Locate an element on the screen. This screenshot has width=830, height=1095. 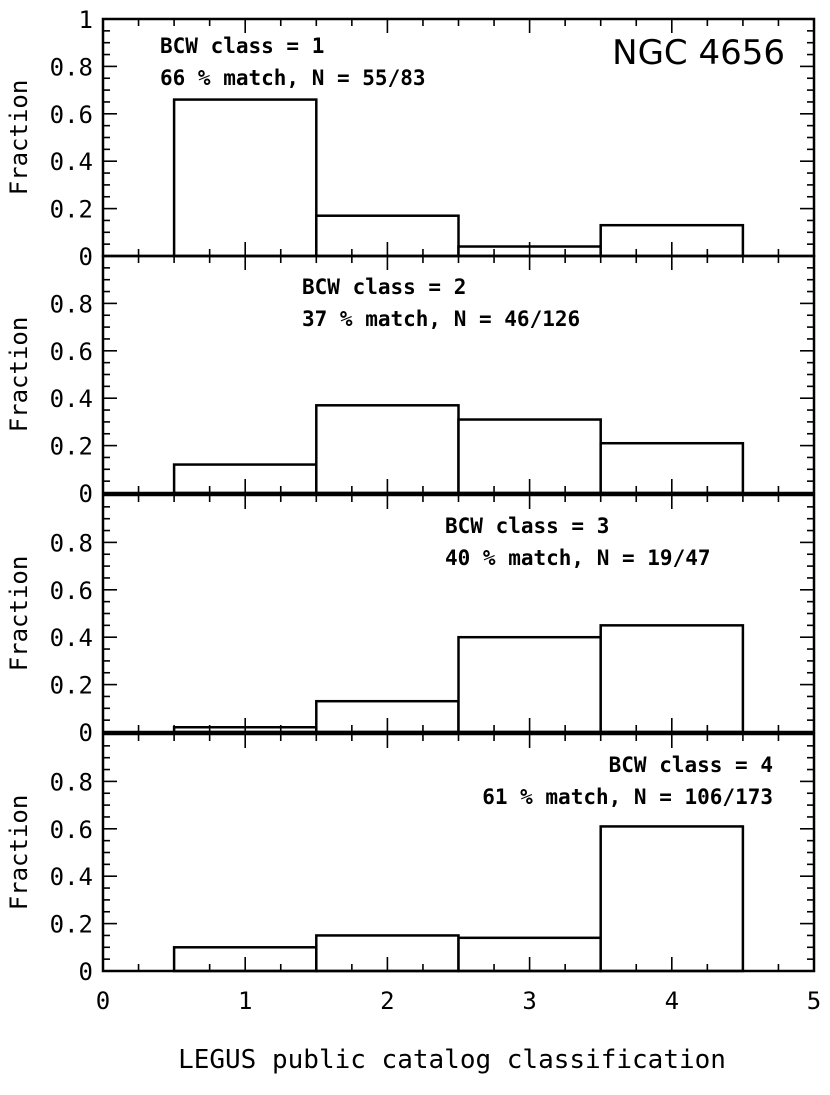
annotation-match: 40 % match, N = 19/47 is located at coordinates (578, 558).